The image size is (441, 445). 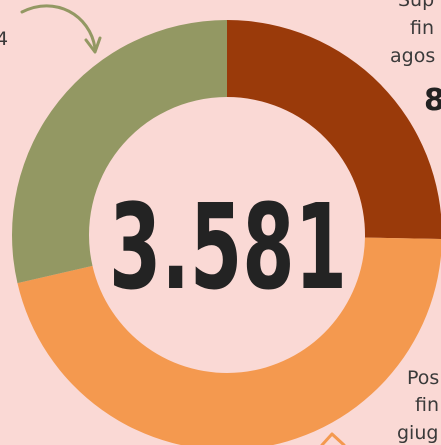 What do you see at coordinates (432, 100) in the screenshot?
I see `annotation-value: 8` at bounding box center [432, 100].